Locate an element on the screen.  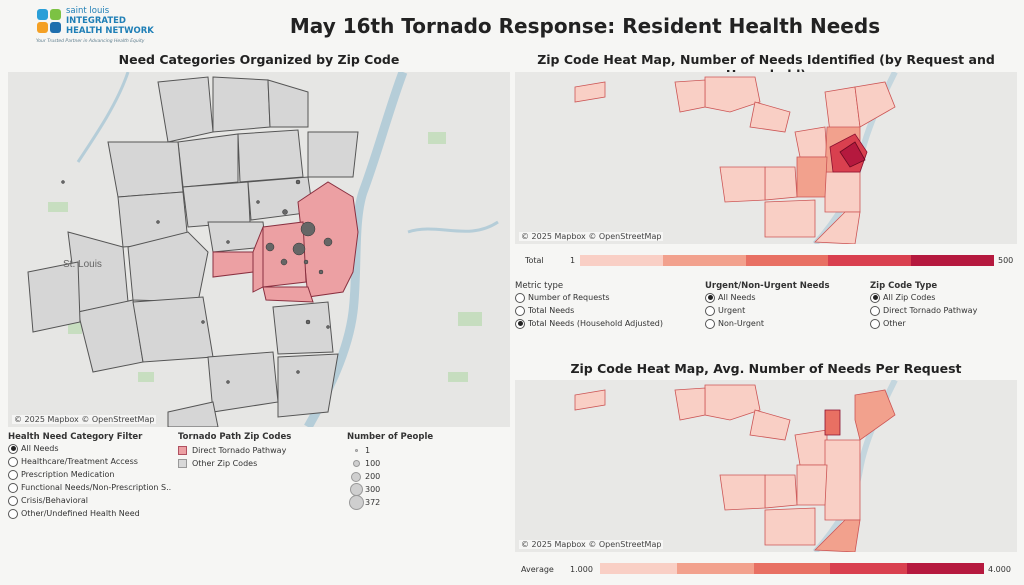
heat1-credit: © 2025 Mapbox © OpenStreetMap is located at coordinates (591, 236).